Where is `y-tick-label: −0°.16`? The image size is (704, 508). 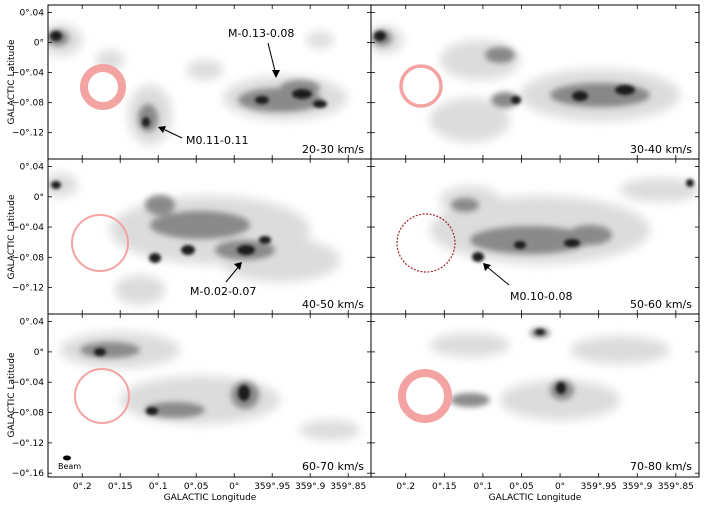
y-tick-label: −0°.16 is located at coordinates (28, 474).